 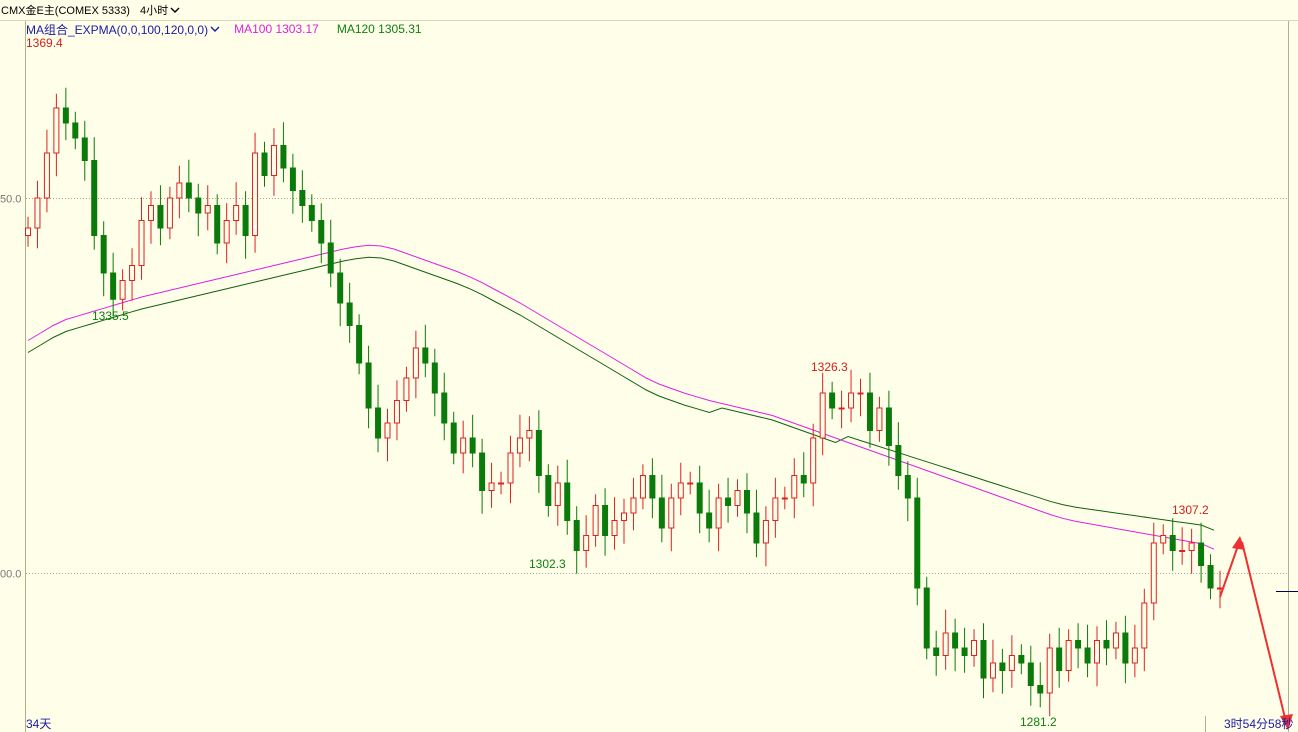 I want to click on period-selector: 4小时, so click(x=160, y=10).